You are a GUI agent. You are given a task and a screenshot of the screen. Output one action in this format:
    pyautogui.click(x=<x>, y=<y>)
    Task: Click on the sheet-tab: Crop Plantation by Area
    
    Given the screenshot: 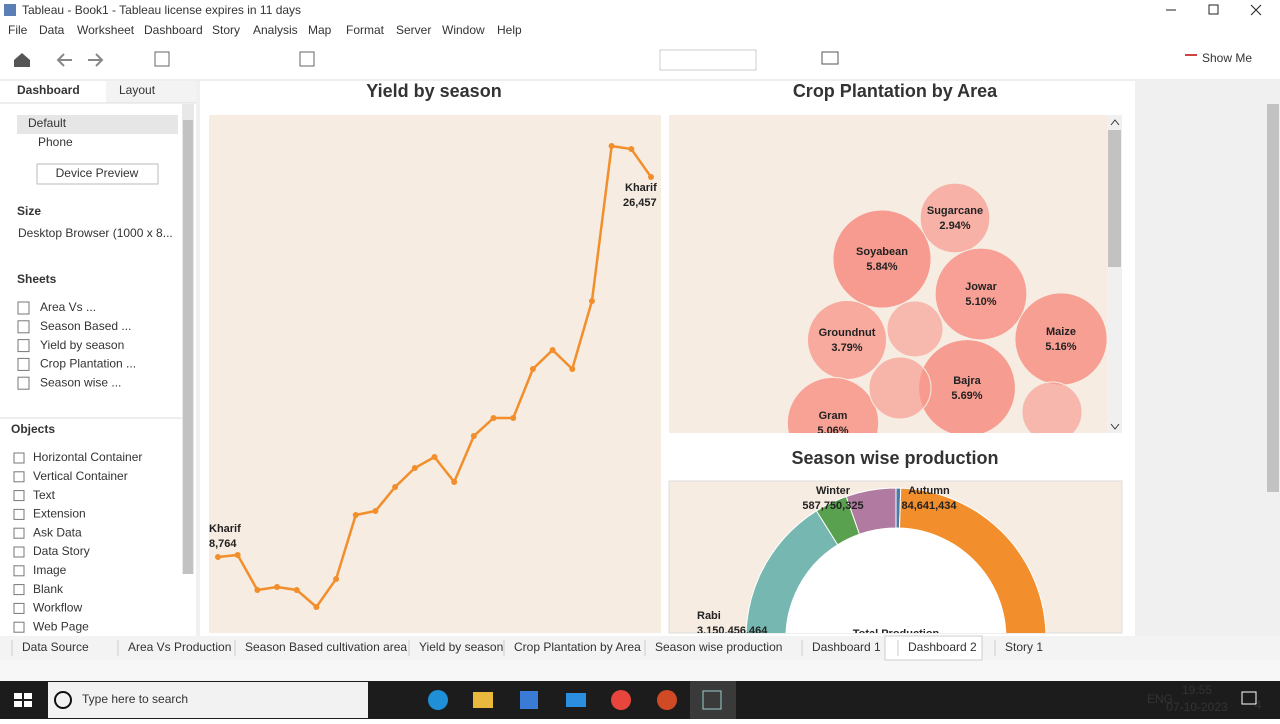 What is the action you would take?
    pyautogui.click(x=577, y=647)
    